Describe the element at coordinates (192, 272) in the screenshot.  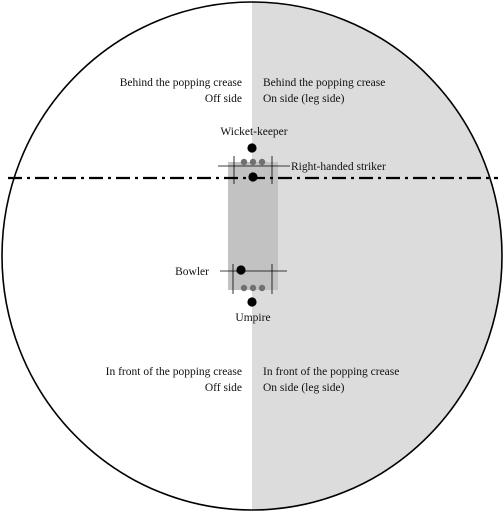
I see `bowler-label: Bowler` at that location.